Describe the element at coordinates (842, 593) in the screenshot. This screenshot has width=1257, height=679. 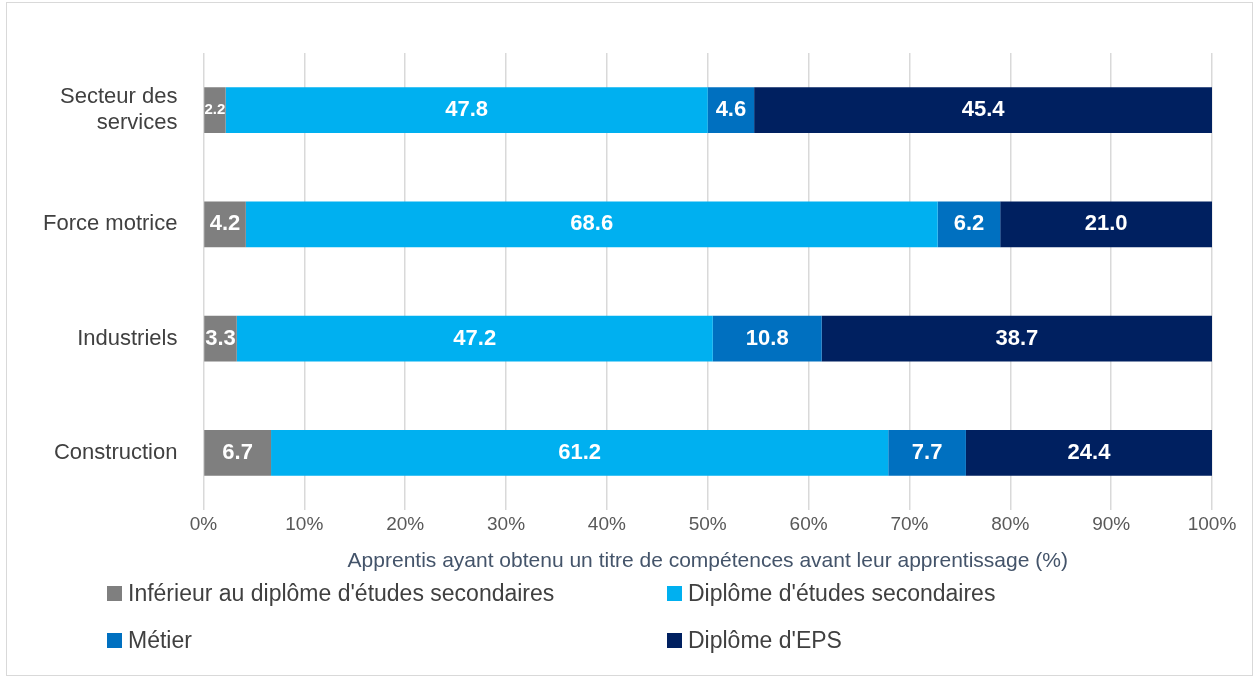
I see `legend-label: Diplôme d'études secondaires` at that location.